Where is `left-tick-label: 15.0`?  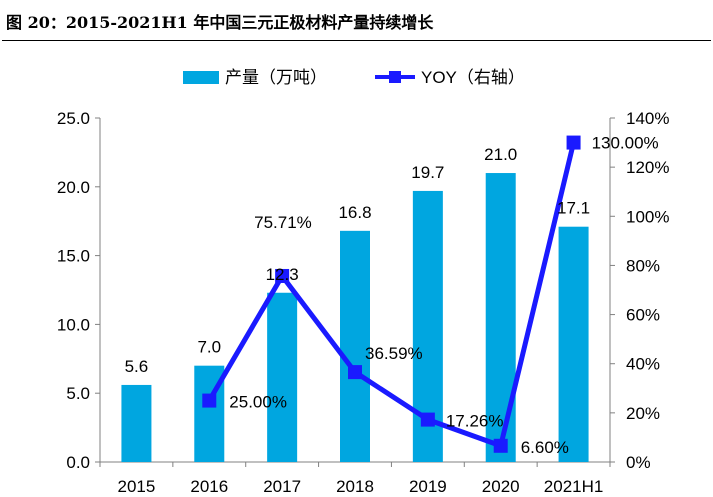 left-tick-label: 15.0 is located at coordinates (73, 256).